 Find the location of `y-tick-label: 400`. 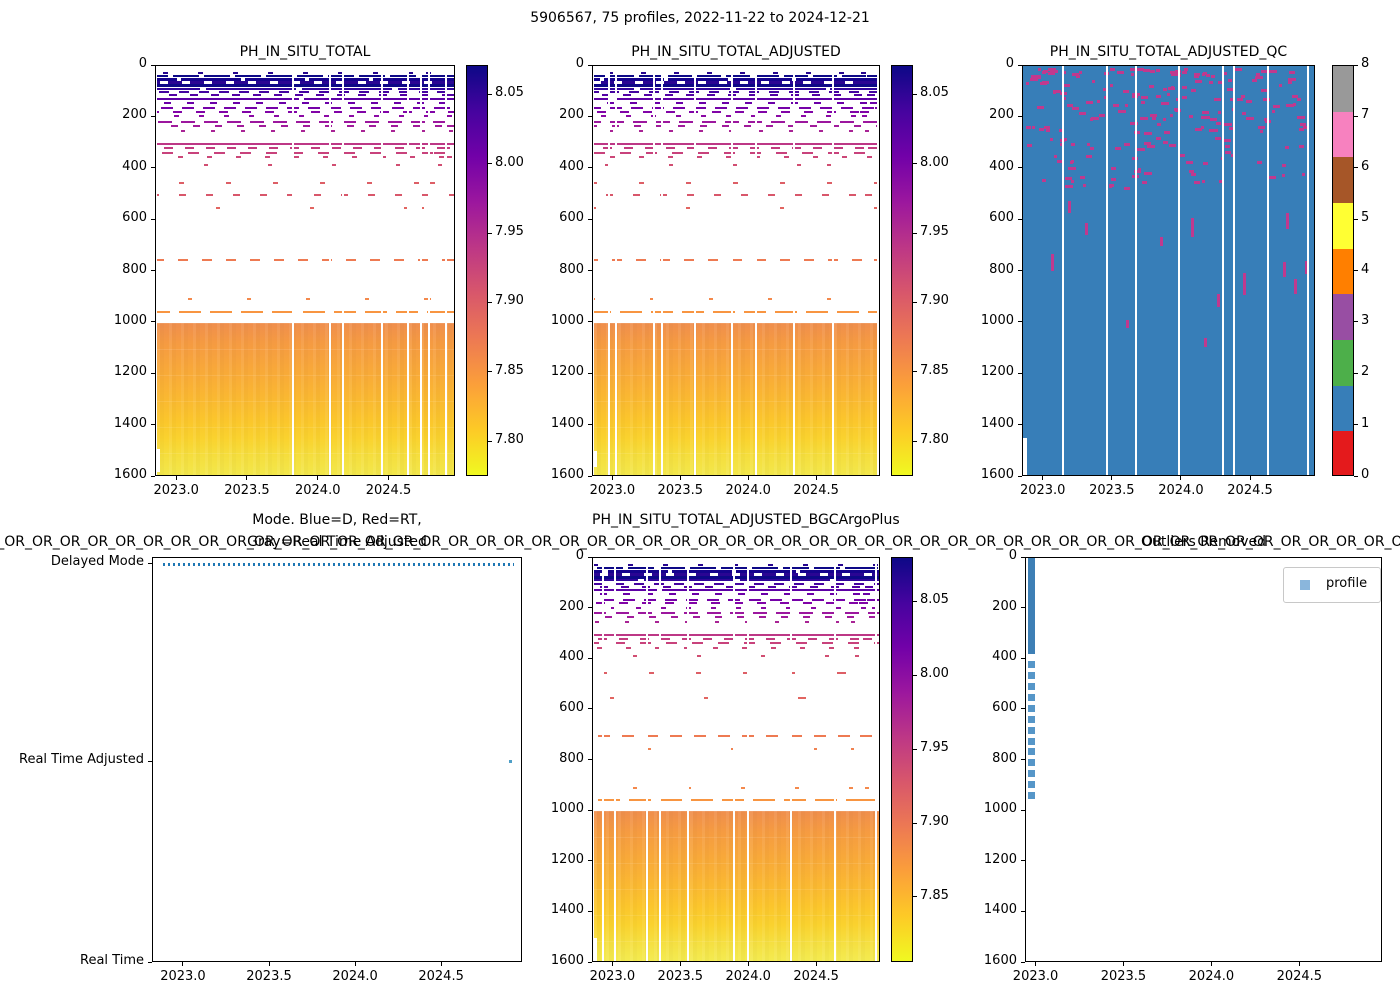

y-tick-label: 400 is located at coordinates (134, 166).